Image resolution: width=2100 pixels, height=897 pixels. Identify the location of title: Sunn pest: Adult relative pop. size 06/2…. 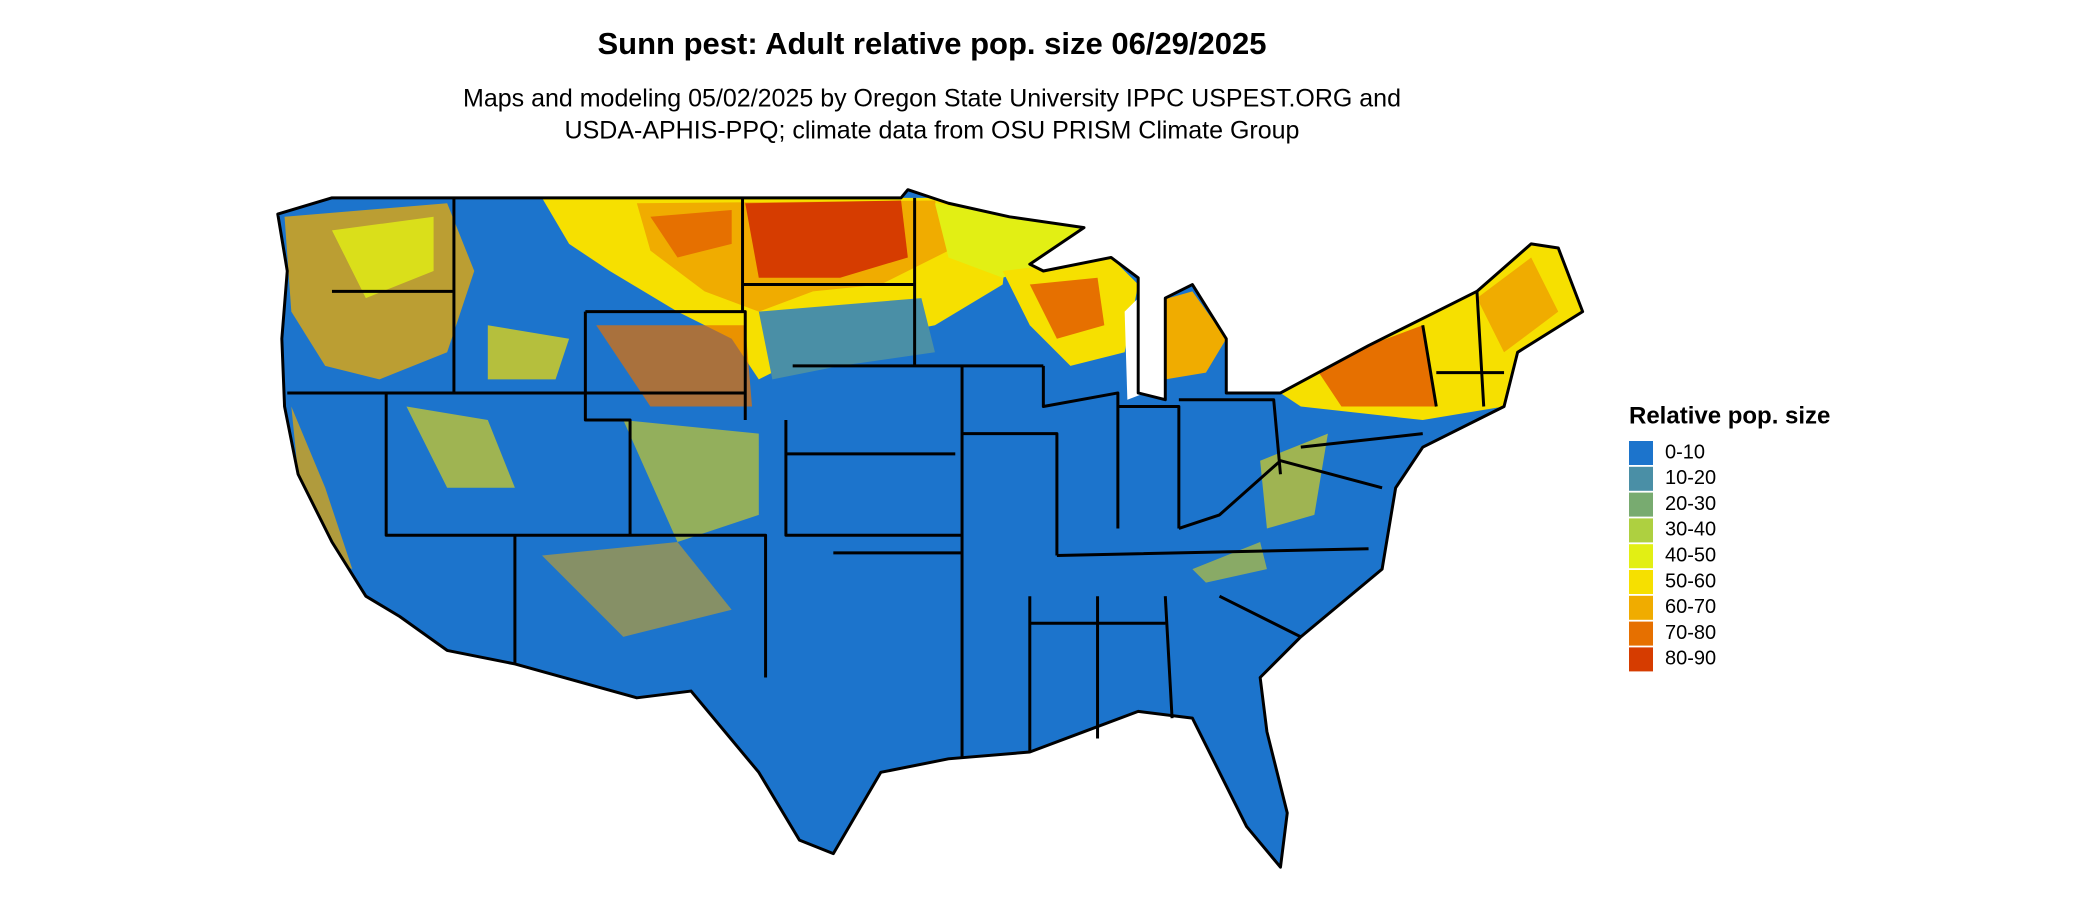
(931, 43).